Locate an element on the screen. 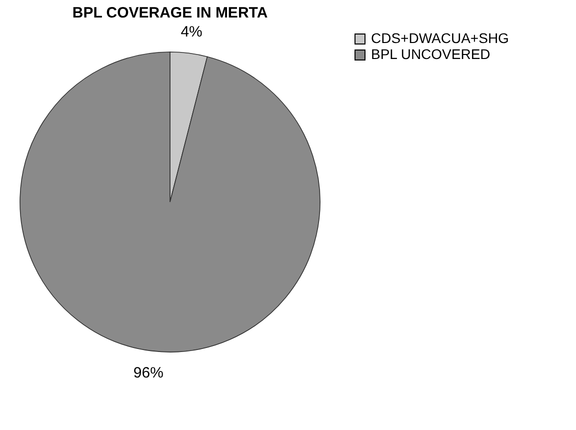  legend-label: BPL UNCOVERED is located at coordinates (430, 54).